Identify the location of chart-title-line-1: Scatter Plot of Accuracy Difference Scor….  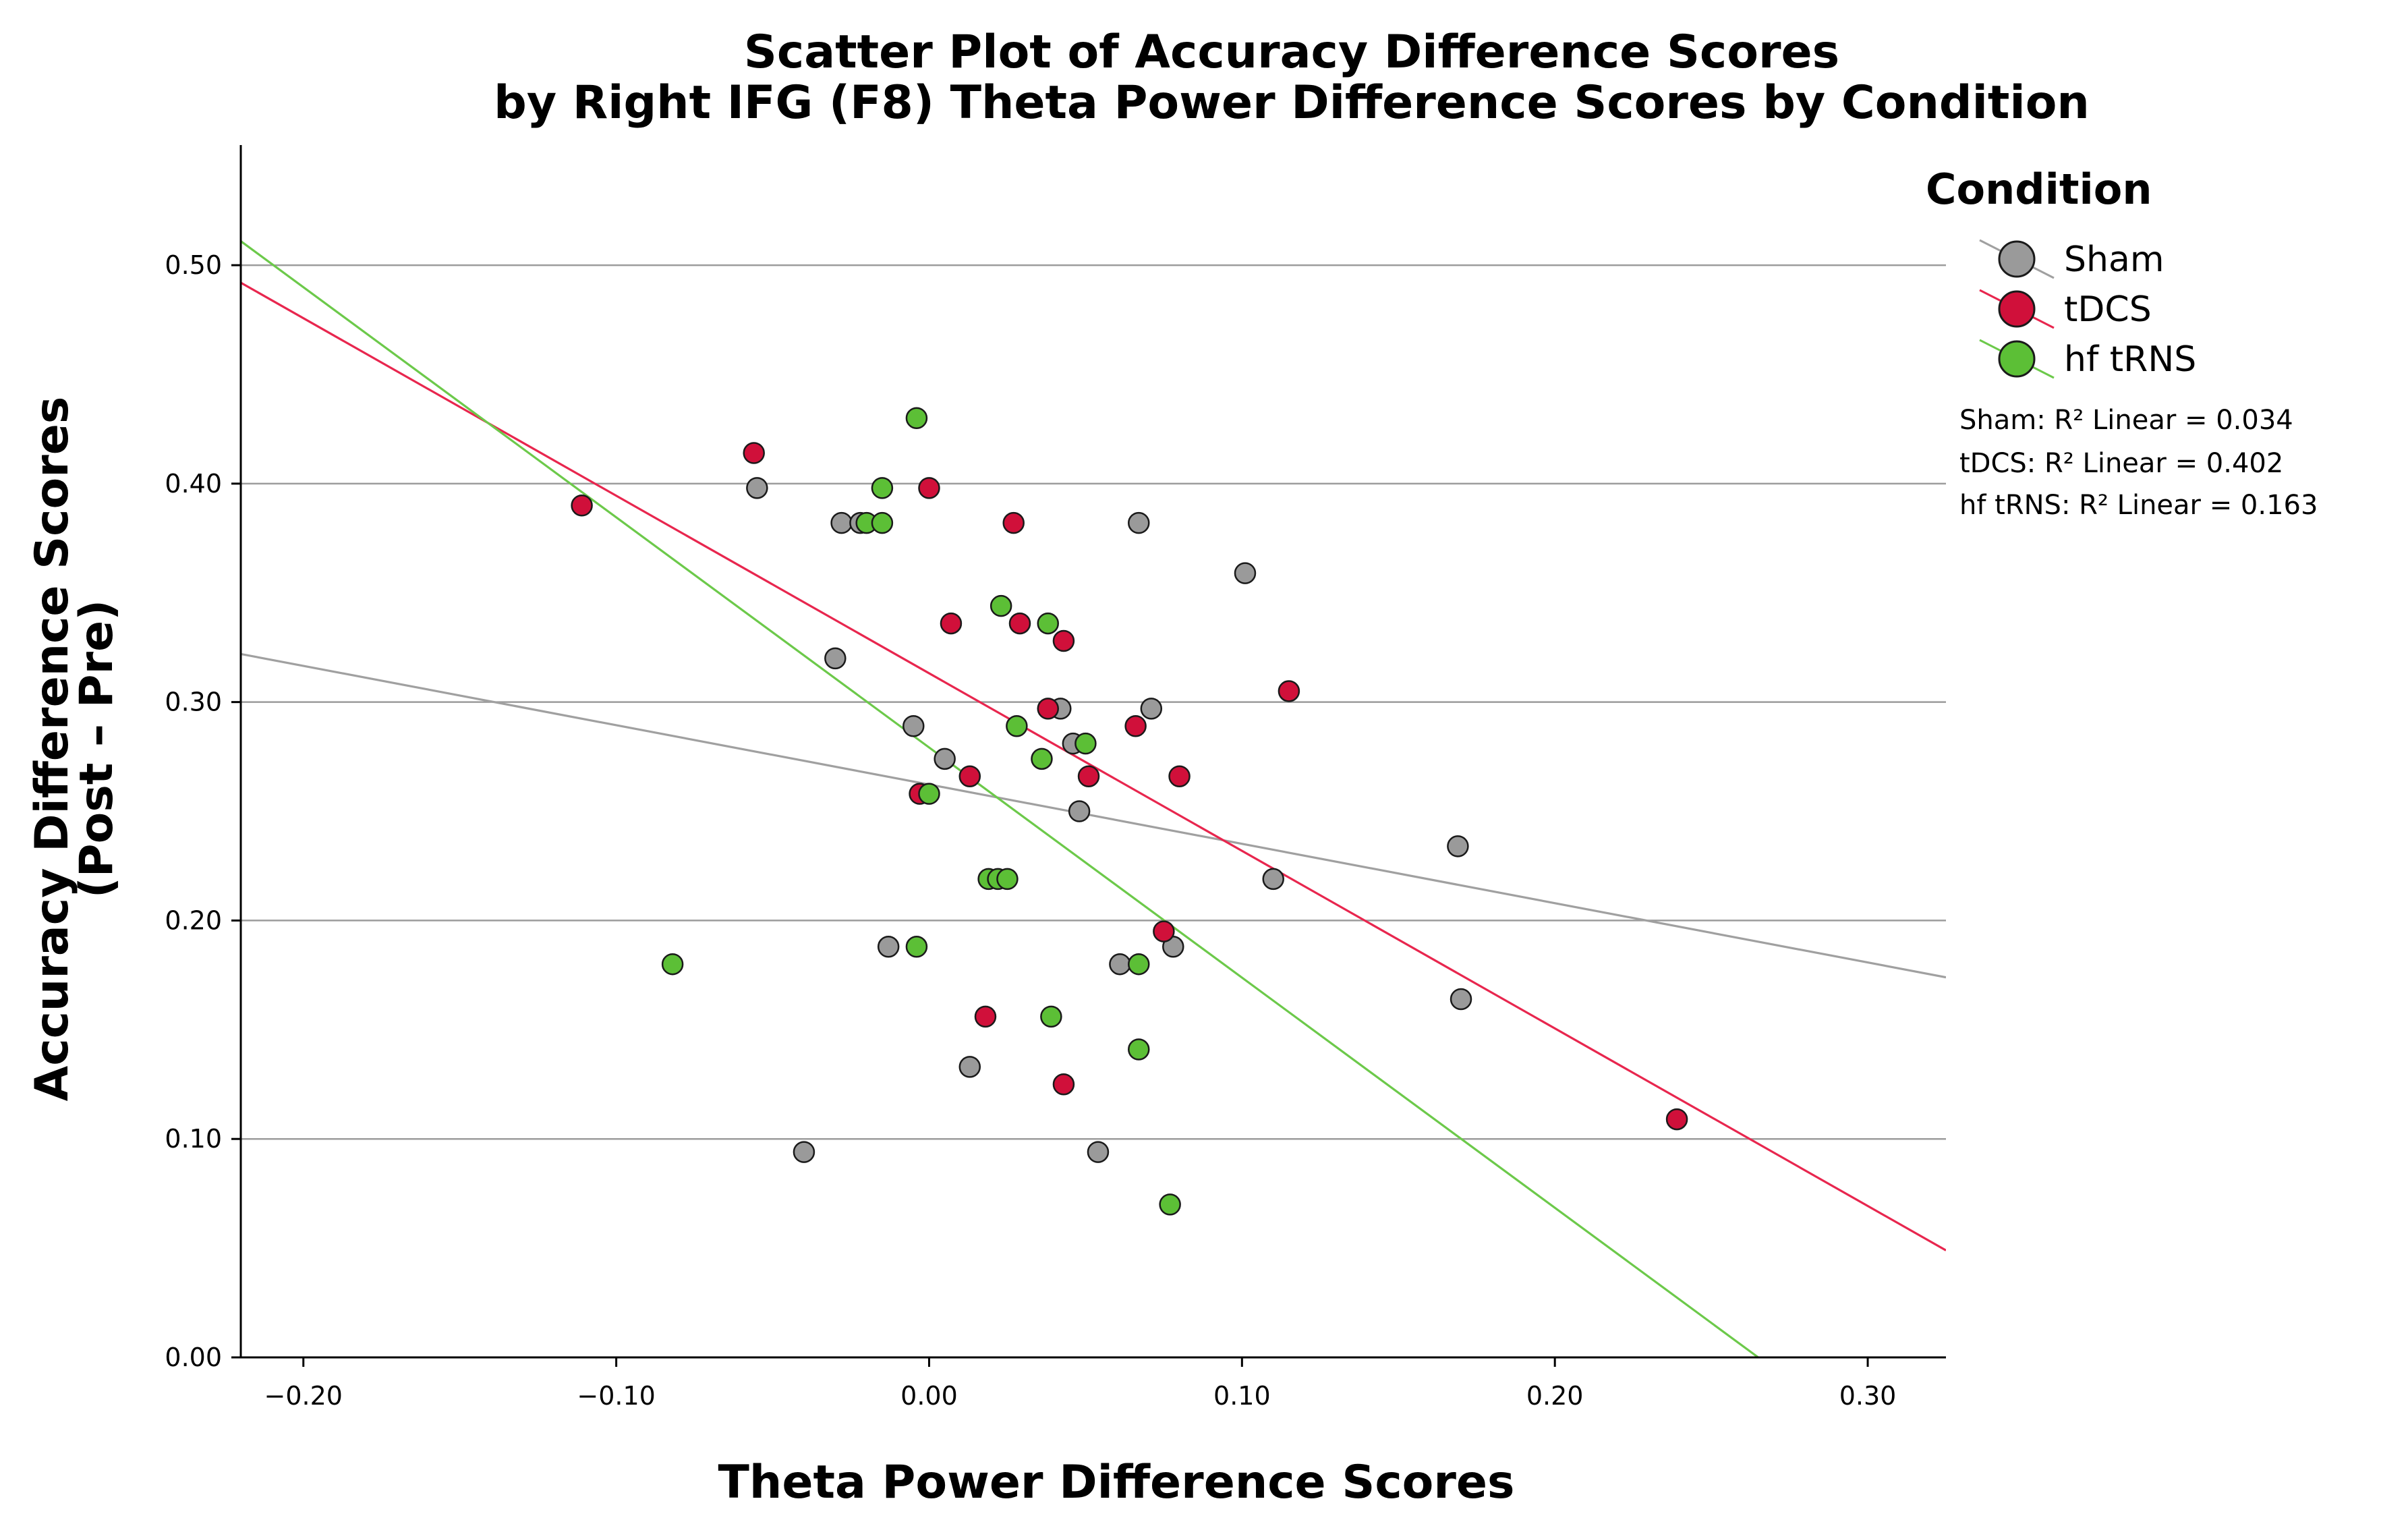
(1291, 52).